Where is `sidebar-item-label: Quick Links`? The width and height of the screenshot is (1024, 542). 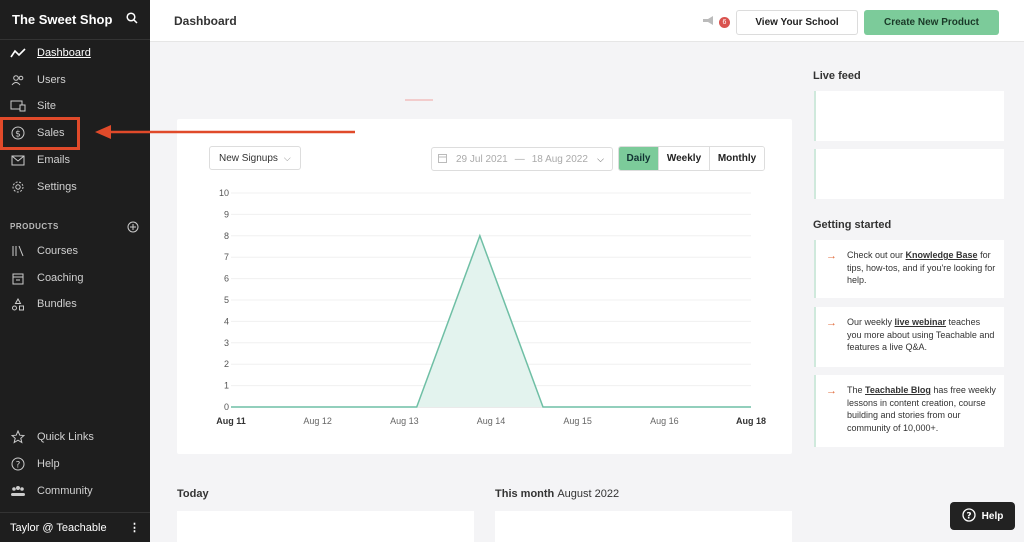 sidebar-item-label: Quick Links is located at coordinates (65, 437).